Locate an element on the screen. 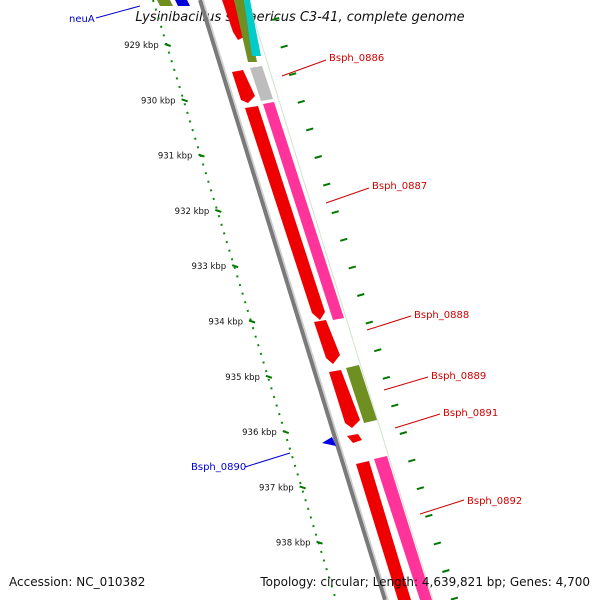 This screenshot has width=600, height=600. gene-block-bsph0886 is located at coordinates (243, 86).